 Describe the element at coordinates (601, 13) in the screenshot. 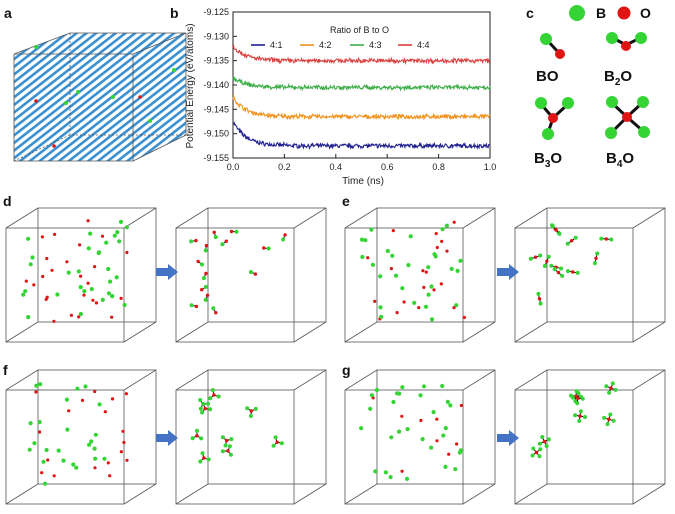

I see `b-atom-label: B` at that location.